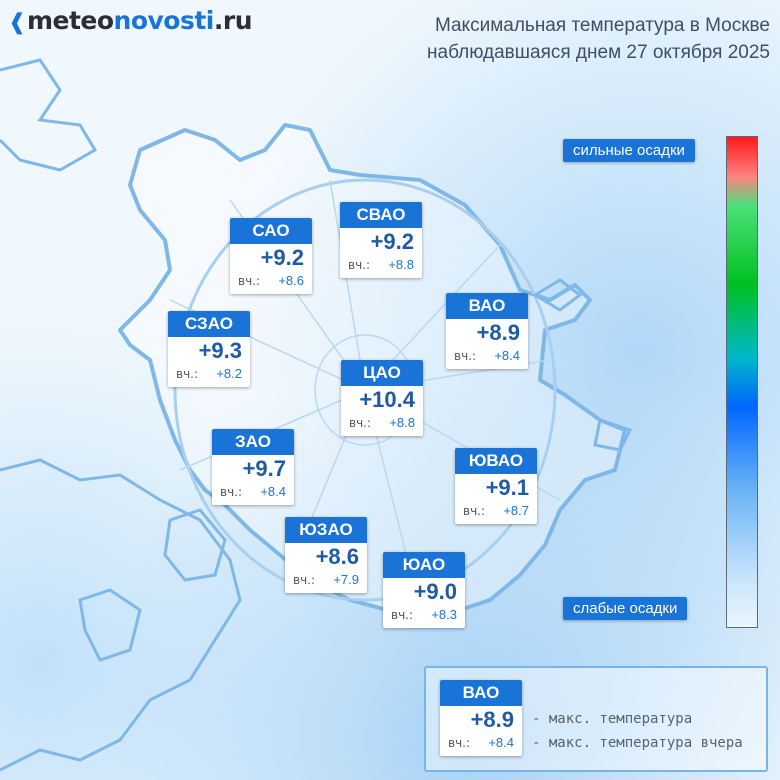  I want to click on district-name: ВАО, so click(487, 306).